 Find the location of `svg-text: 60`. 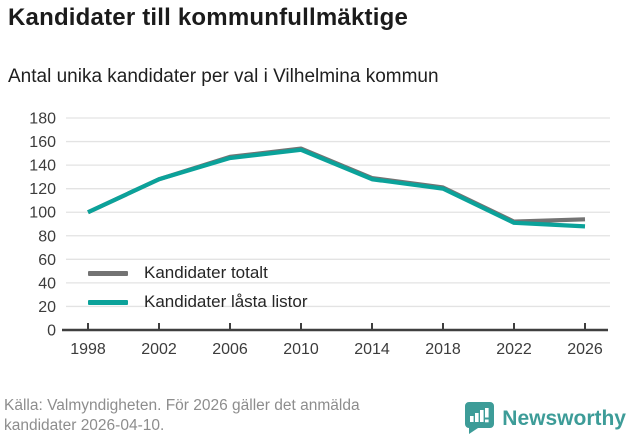

svg-text: 60 is located at coordinates (47, 260).